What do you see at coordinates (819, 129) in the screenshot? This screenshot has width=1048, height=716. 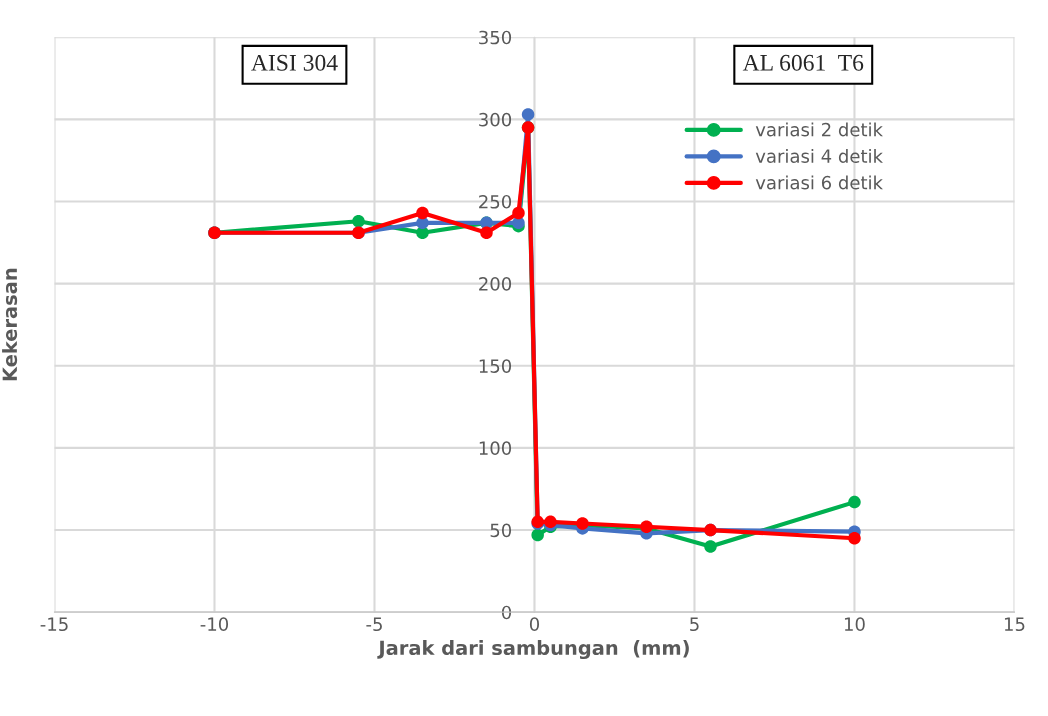 I see `legend-label: variasi 2 detik` at bounding box center [819, 129].